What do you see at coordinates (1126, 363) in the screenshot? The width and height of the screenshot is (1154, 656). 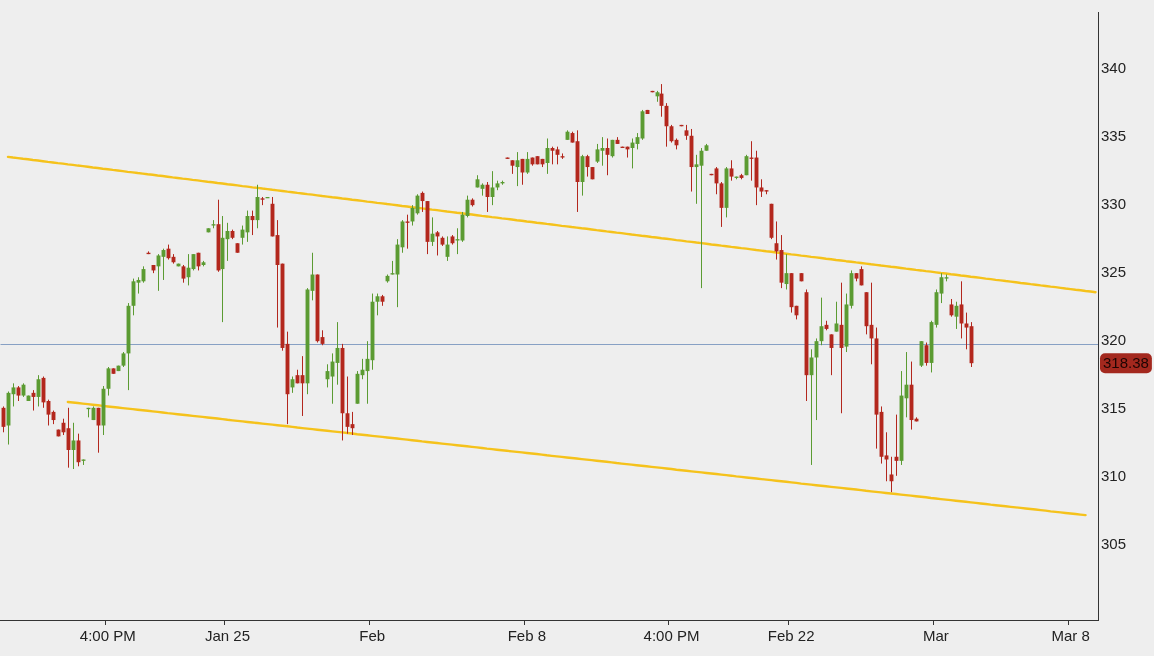 I see `text: 318.38` at bounding box center [1126, 363].